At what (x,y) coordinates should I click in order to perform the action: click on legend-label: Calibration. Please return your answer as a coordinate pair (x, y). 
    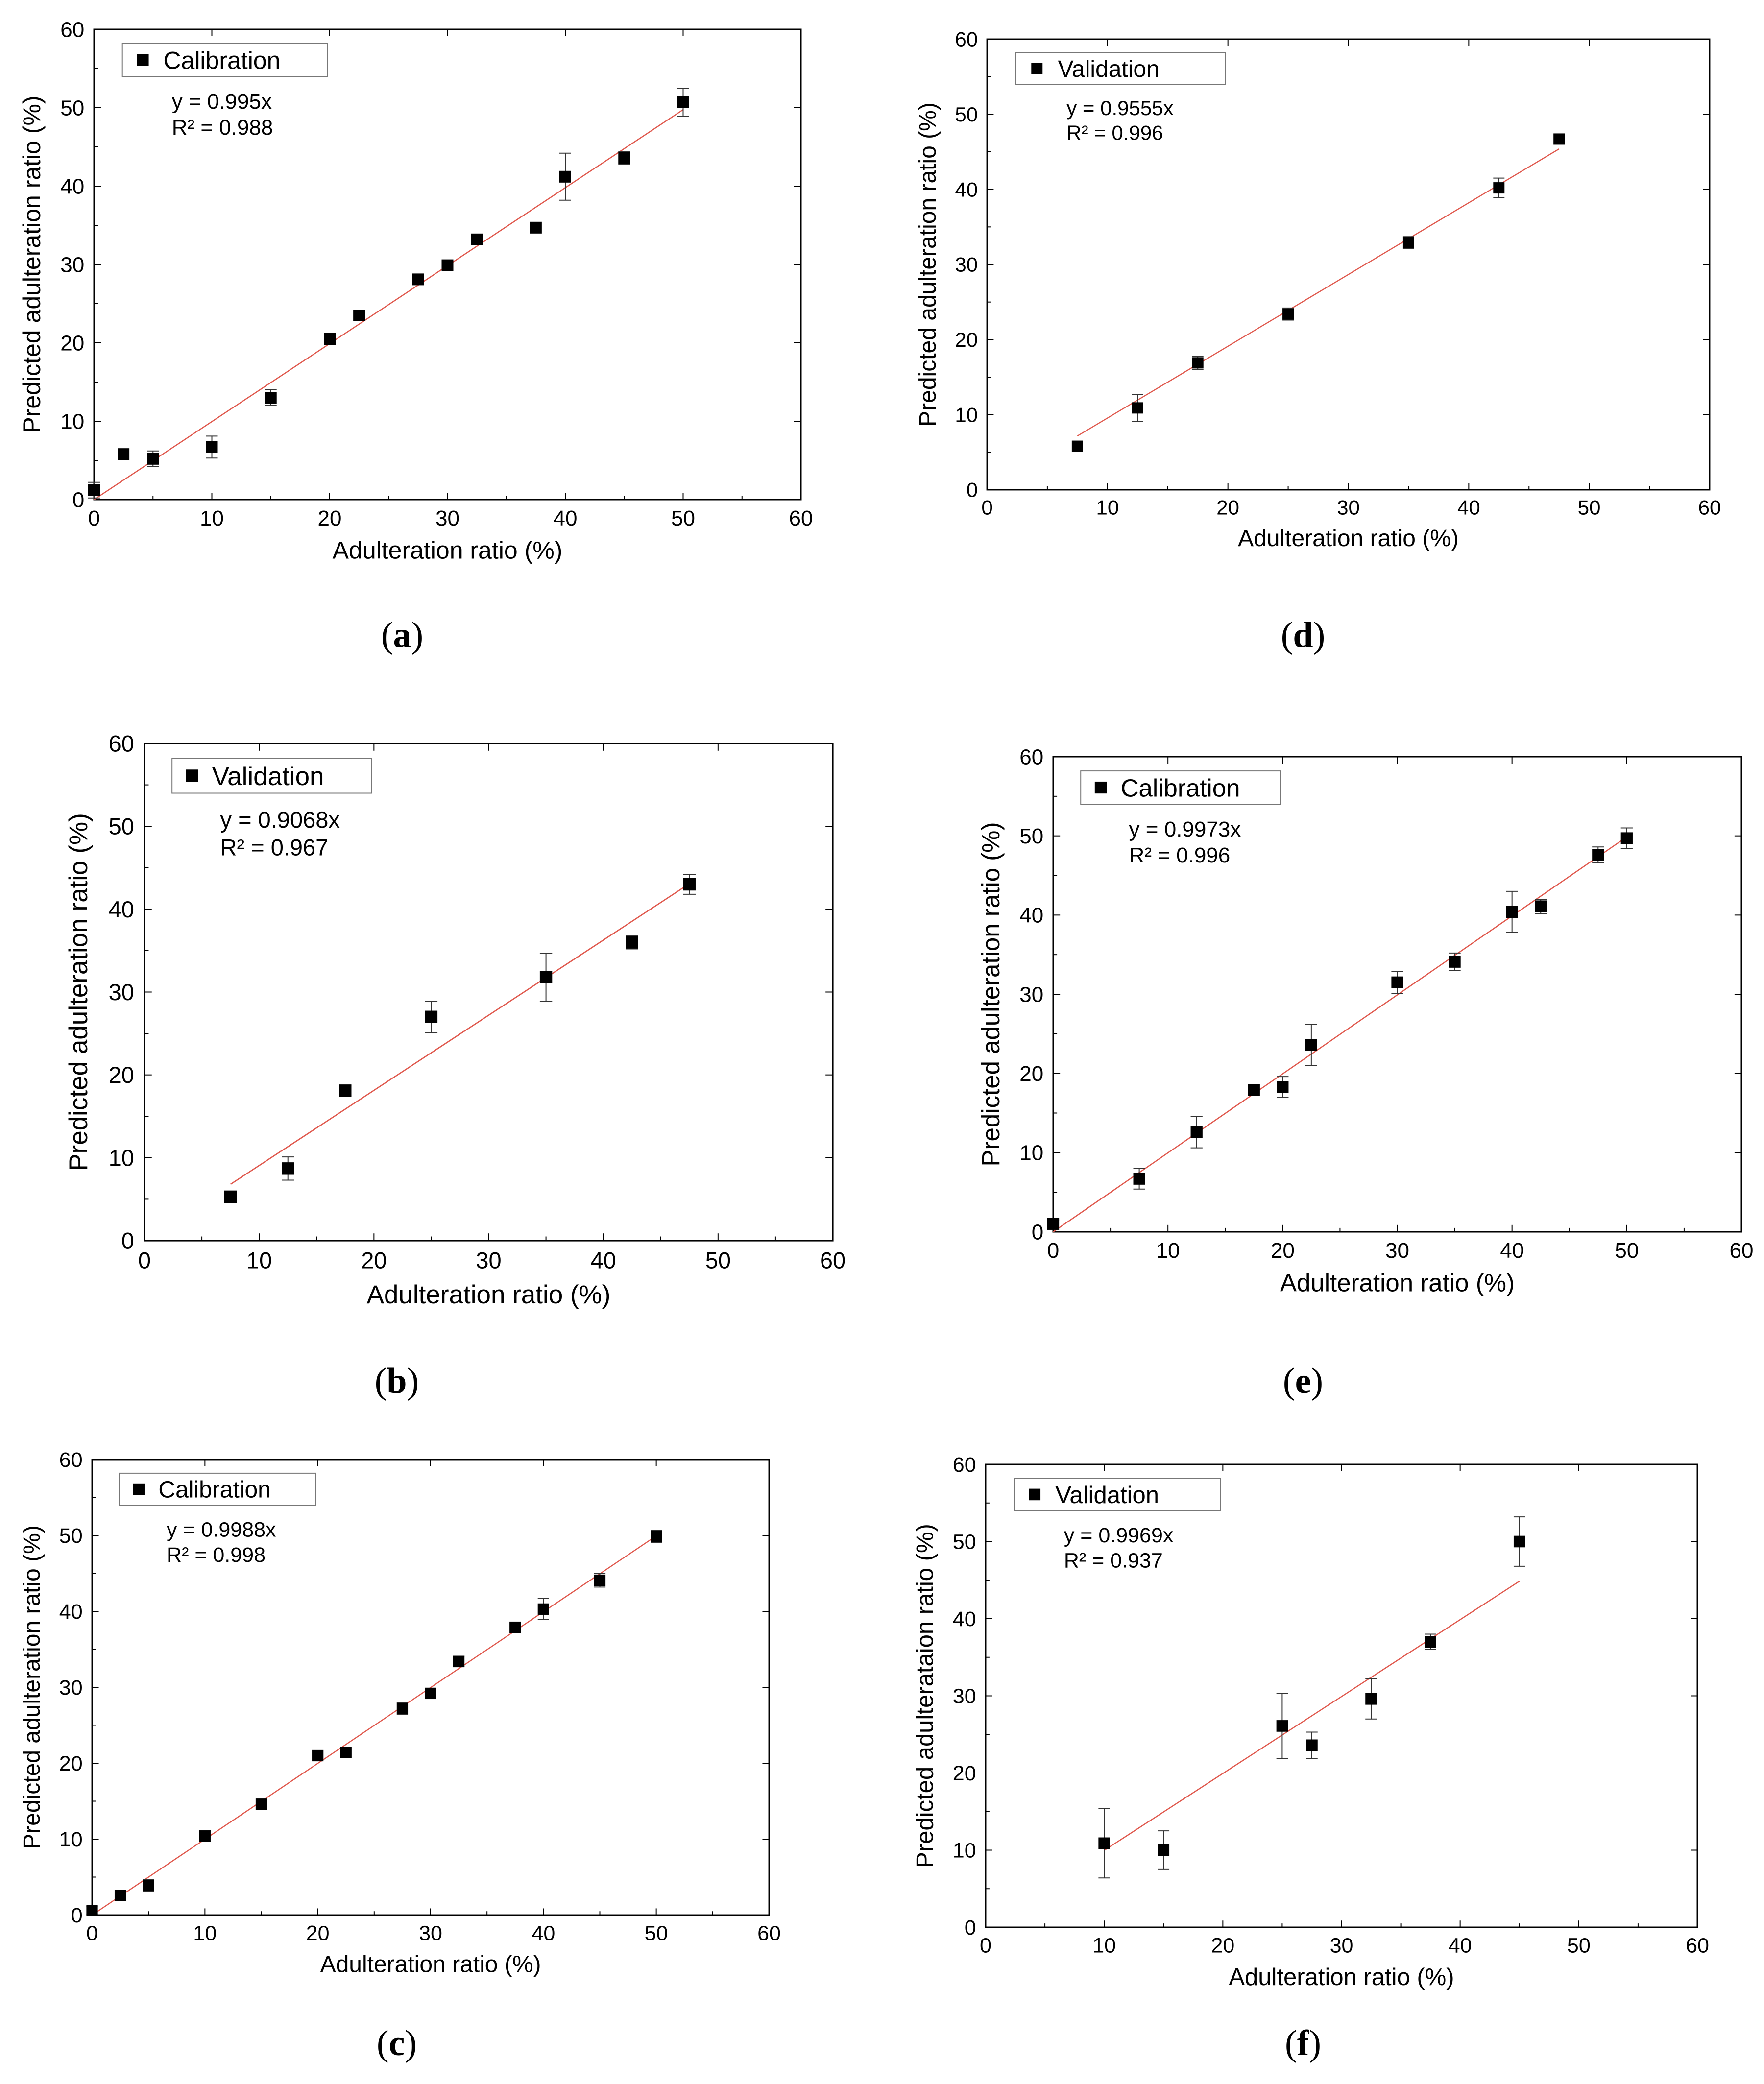
    Looking at the image, I should click on (214, 1490).